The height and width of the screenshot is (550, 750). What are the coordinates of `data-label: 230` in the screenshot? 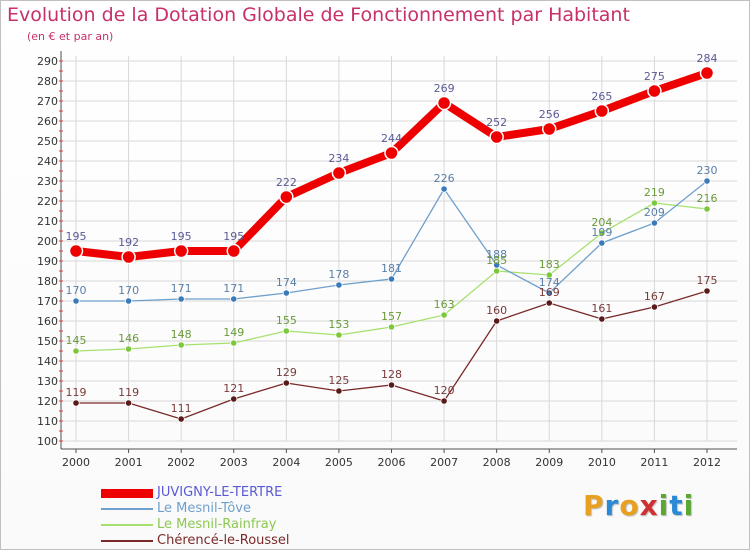 It's located at (707, 170).